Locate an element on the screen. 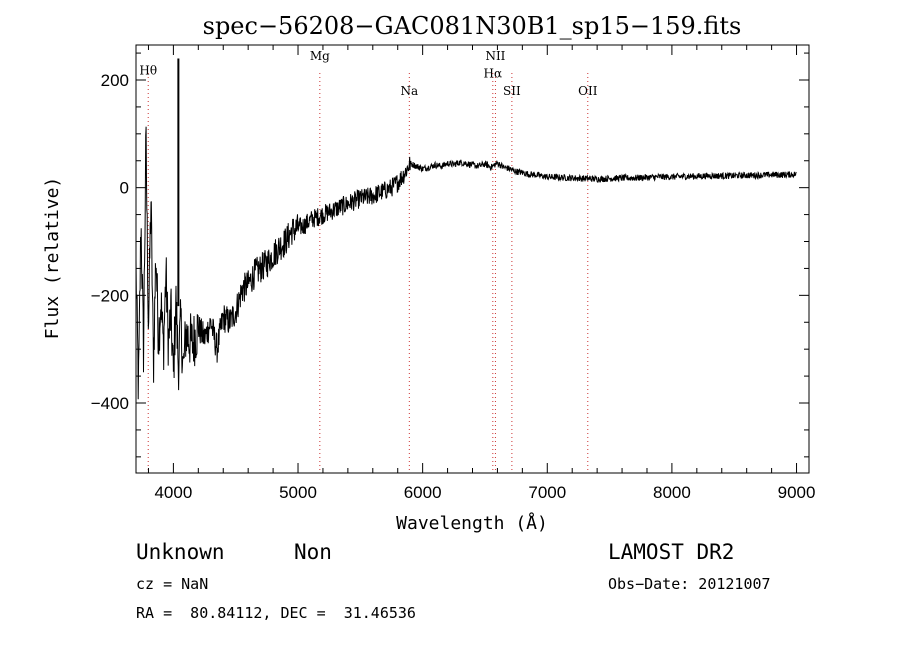 This screenshot has height=650, width=900. y-axis-label: Flux (relative) is located at coordinates (52, 258).